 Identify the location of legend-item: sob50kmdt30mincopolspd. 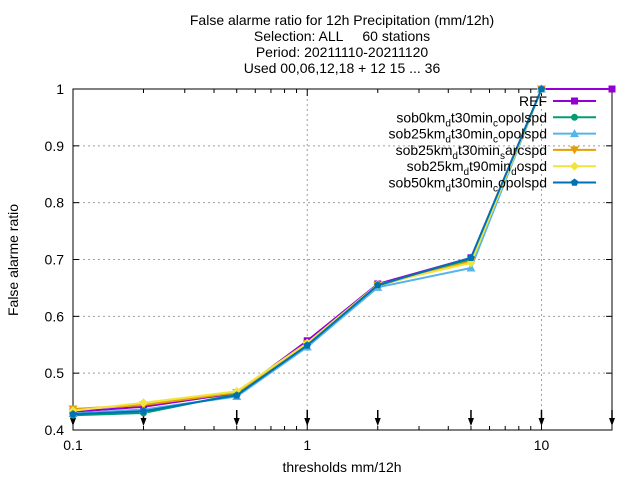
(492, 185).